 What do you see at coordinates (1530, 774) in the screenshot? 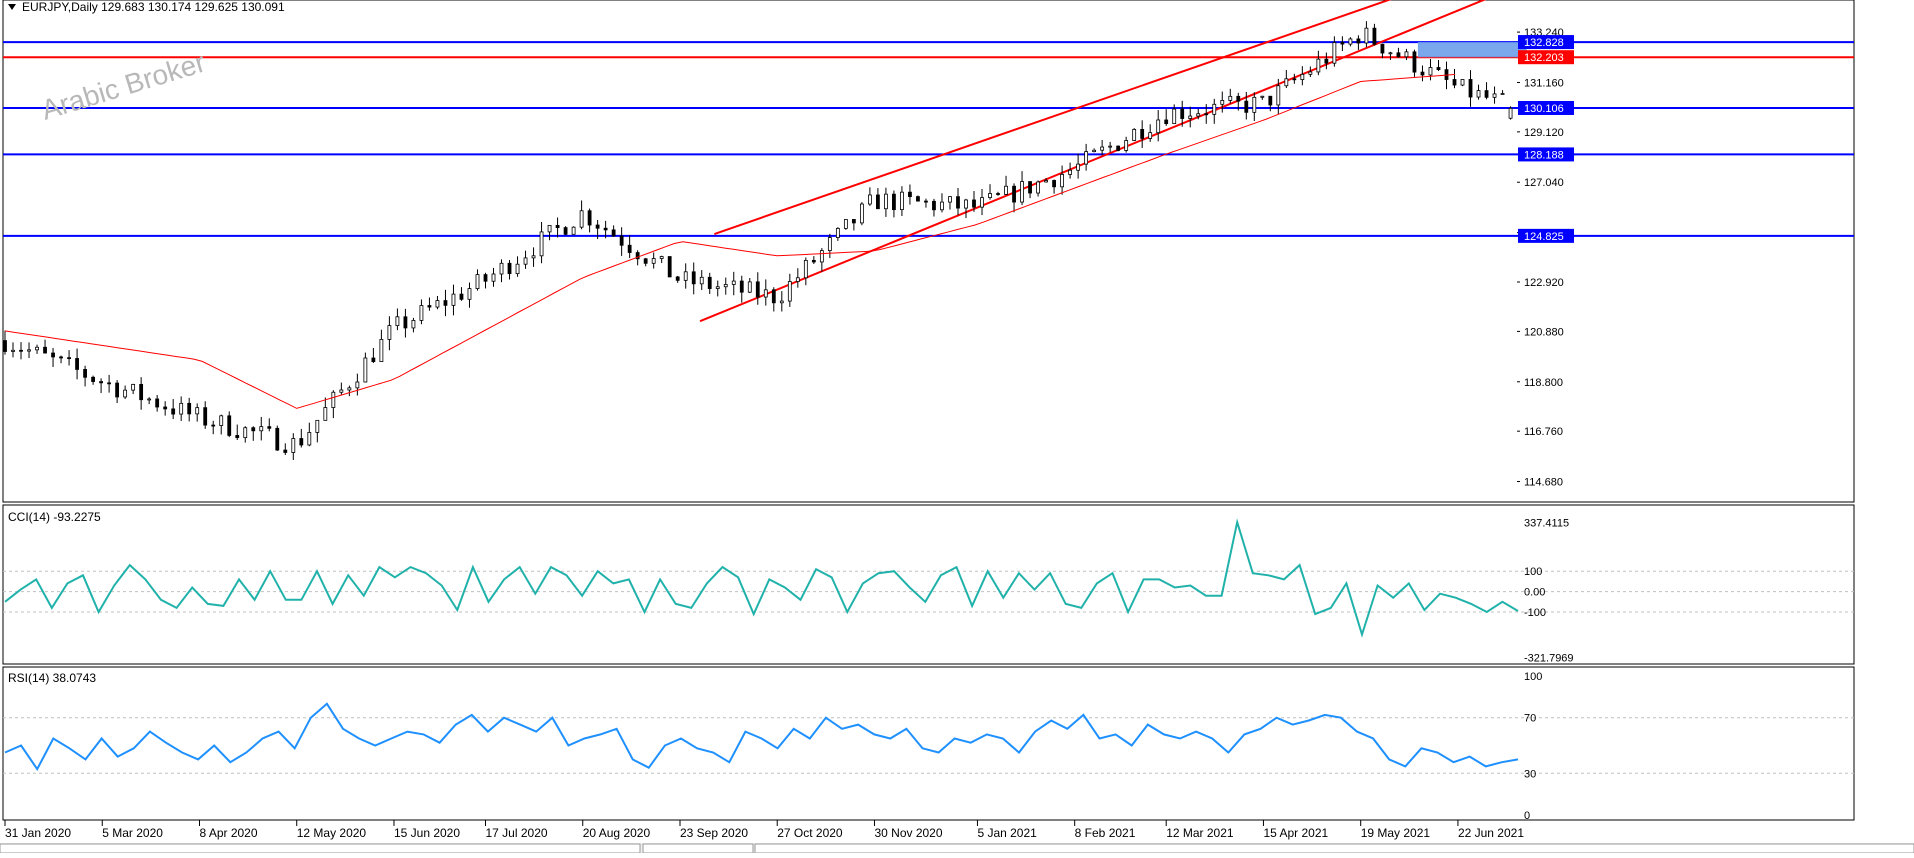
I see `osc-tick-label: 30` at bounding box center [1530, 774].